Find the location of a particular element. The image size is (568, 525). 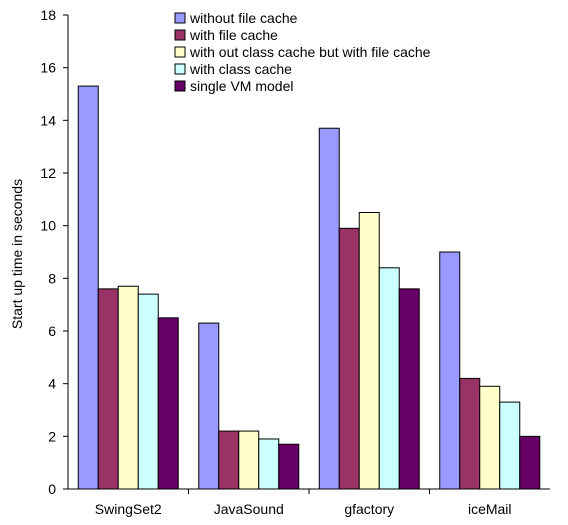

y-tick-label: 8 is located at coordinates (52, 278).